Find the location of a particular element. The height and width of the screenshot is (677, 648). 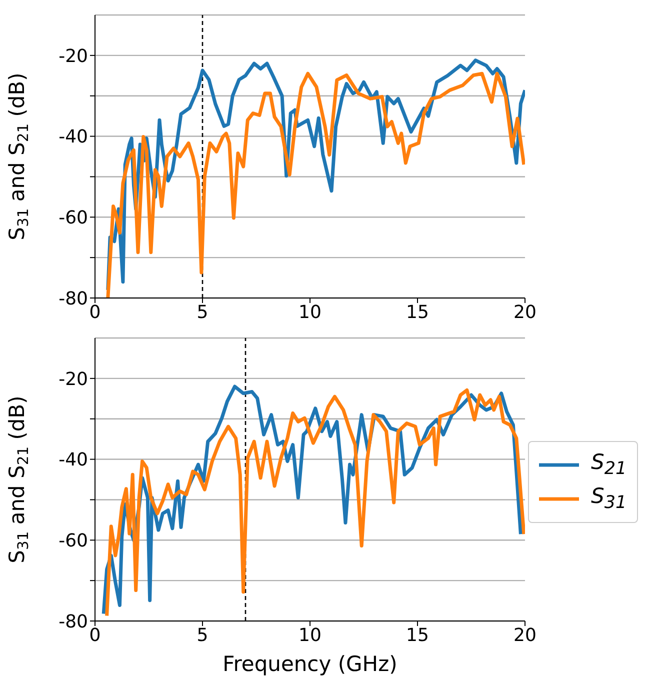

legend-label: S$_{31}$ is located at coordinates (609, 499).